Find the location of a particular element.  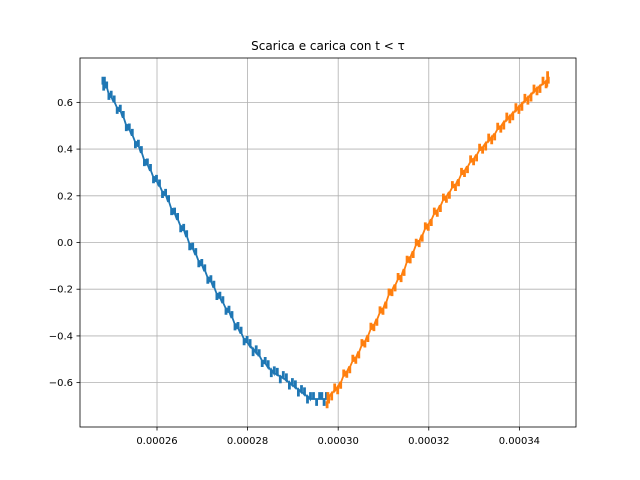

y-tick-label: −0.2 is located at coordinates (61, 290).